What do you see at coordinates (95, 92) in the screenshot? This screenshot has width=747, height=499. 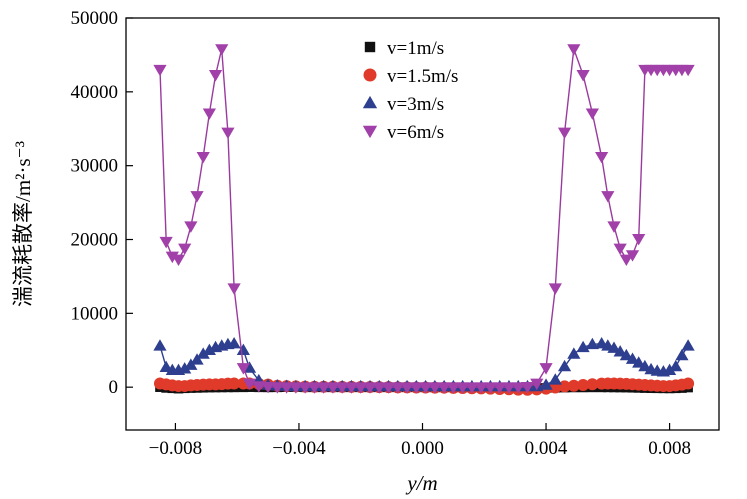 I see `y-tick-label: 40000` at bounding box center [95, 92].